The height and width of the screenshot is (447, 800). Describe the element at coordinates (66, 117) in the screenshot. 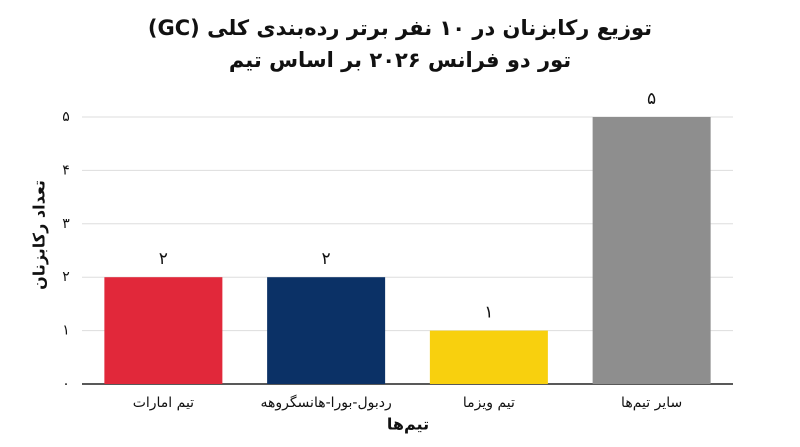

I see `y-tick-label: ۵` at that location.